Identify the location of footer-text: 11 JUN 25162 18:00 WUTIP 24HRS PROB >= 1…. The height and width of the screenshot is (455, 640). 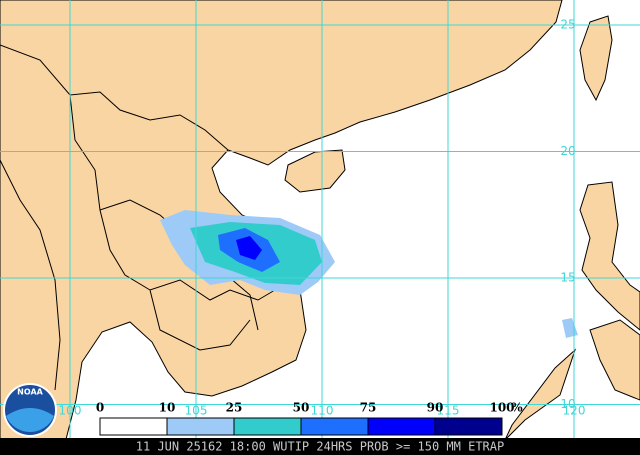
(320, 447).